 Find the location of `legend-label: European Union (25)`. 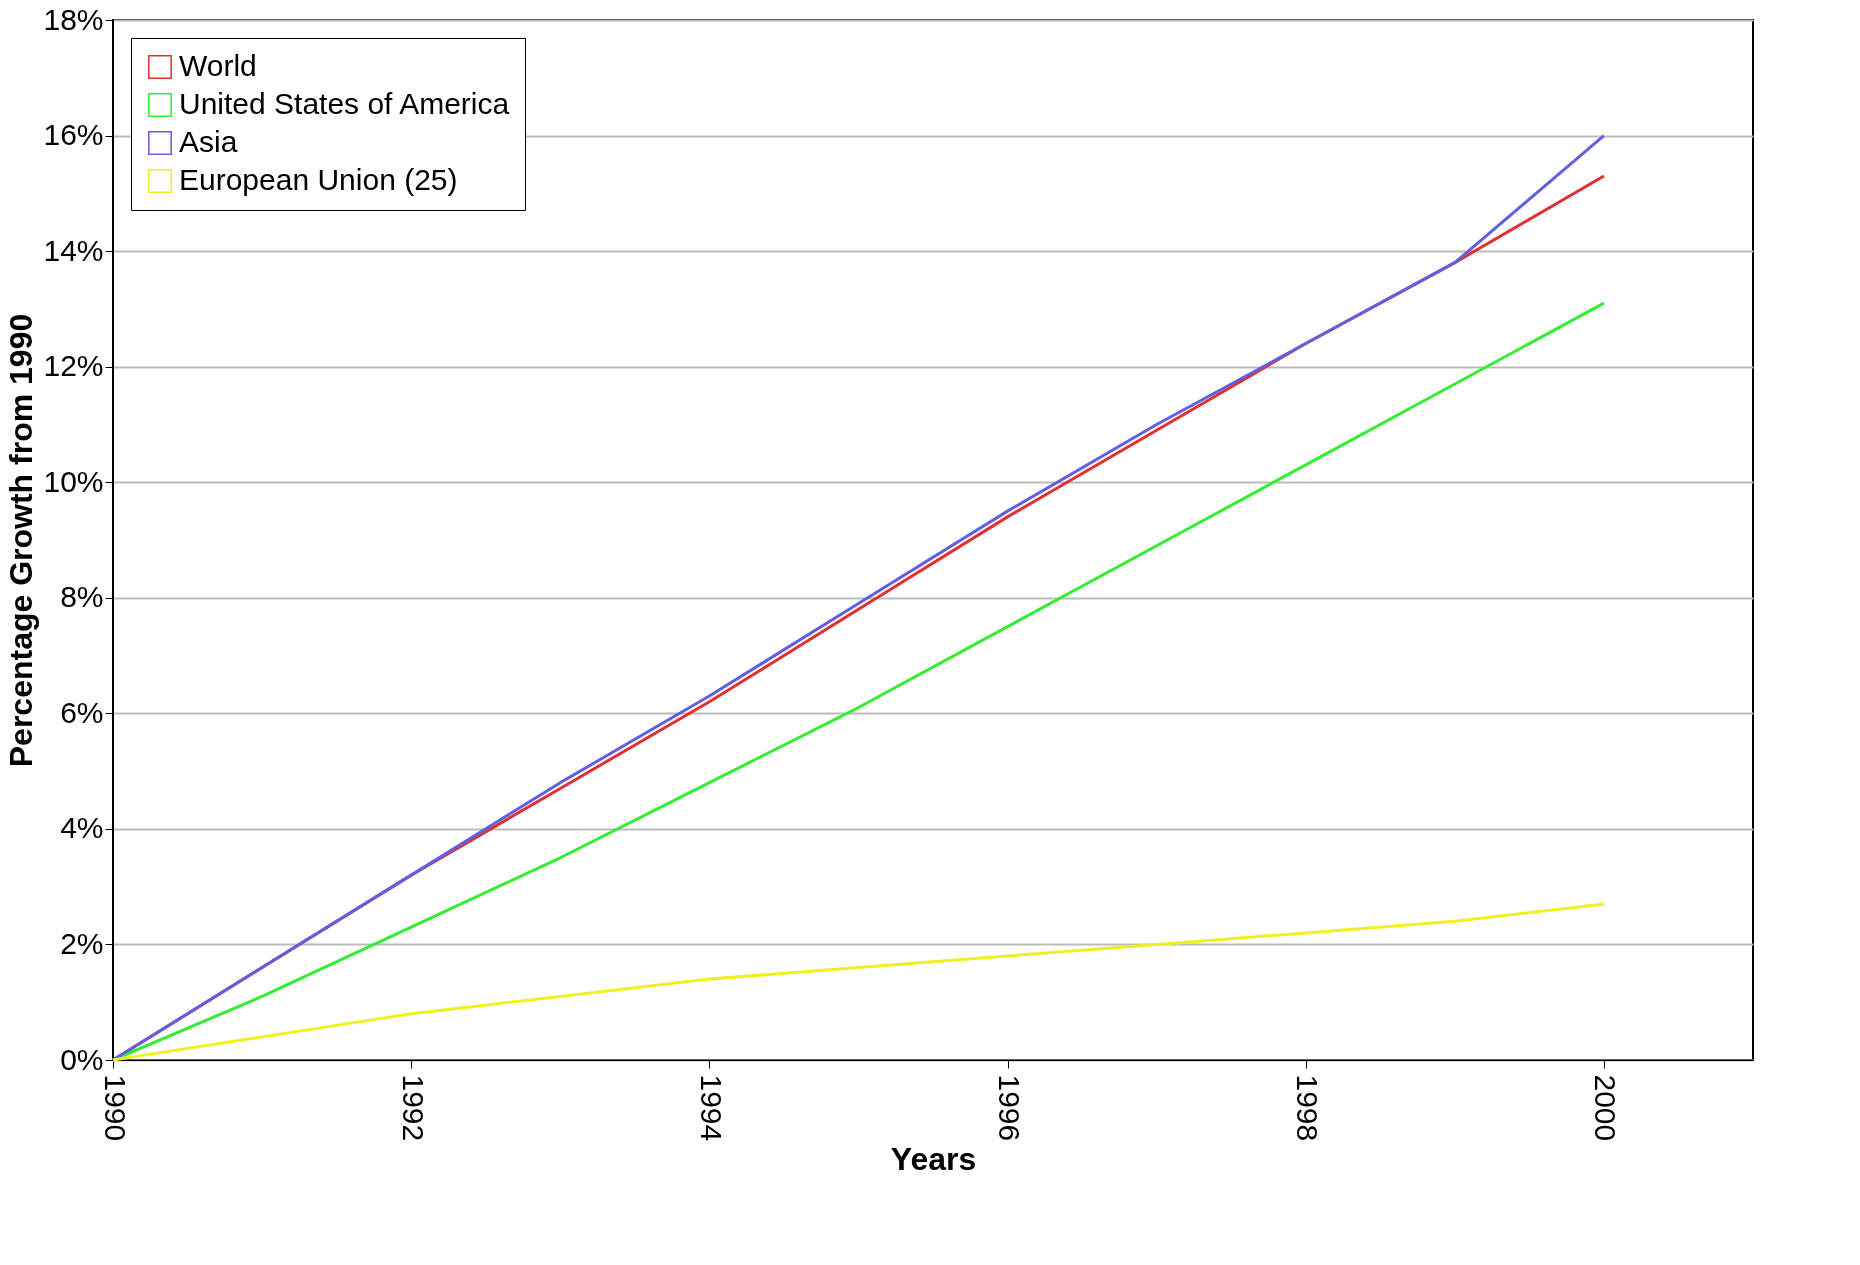

legend-label: European Union (25) is located at coordinates (318, 179).